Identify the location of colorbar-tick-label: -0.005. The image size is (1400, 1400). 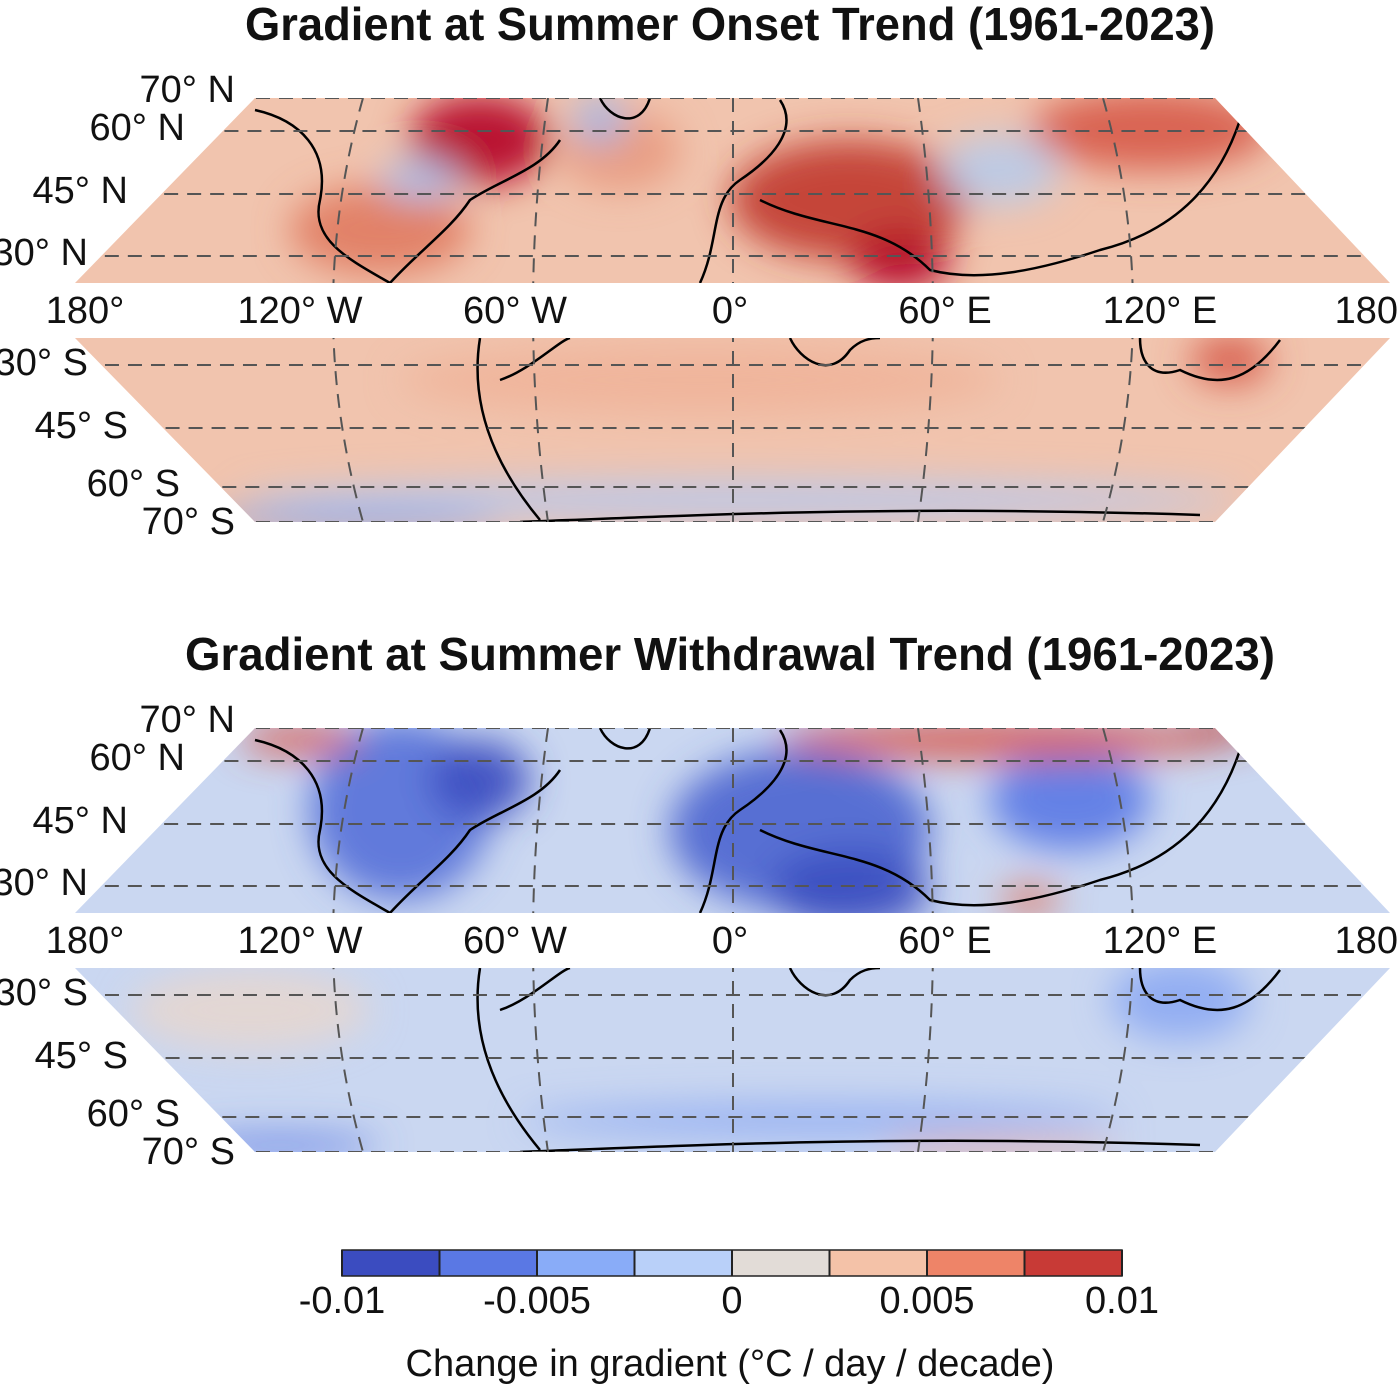
(537, 1301).